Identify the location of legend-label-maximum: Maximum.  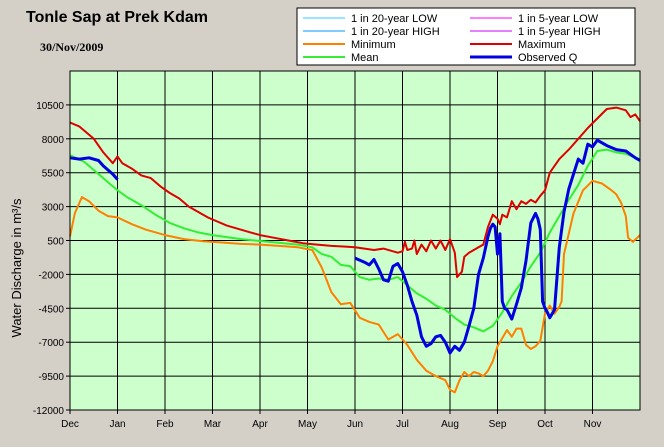
(542, 45).